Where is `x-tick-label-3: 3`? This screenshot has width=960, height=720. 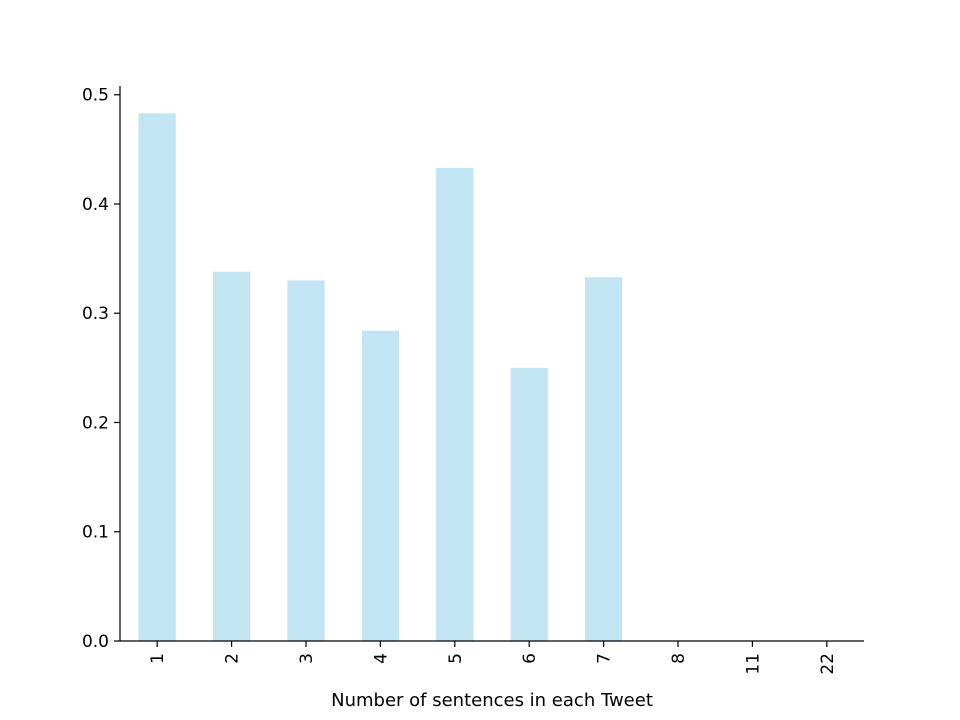 x-tick-label-3: 3 is located at coordinates (307, 658).